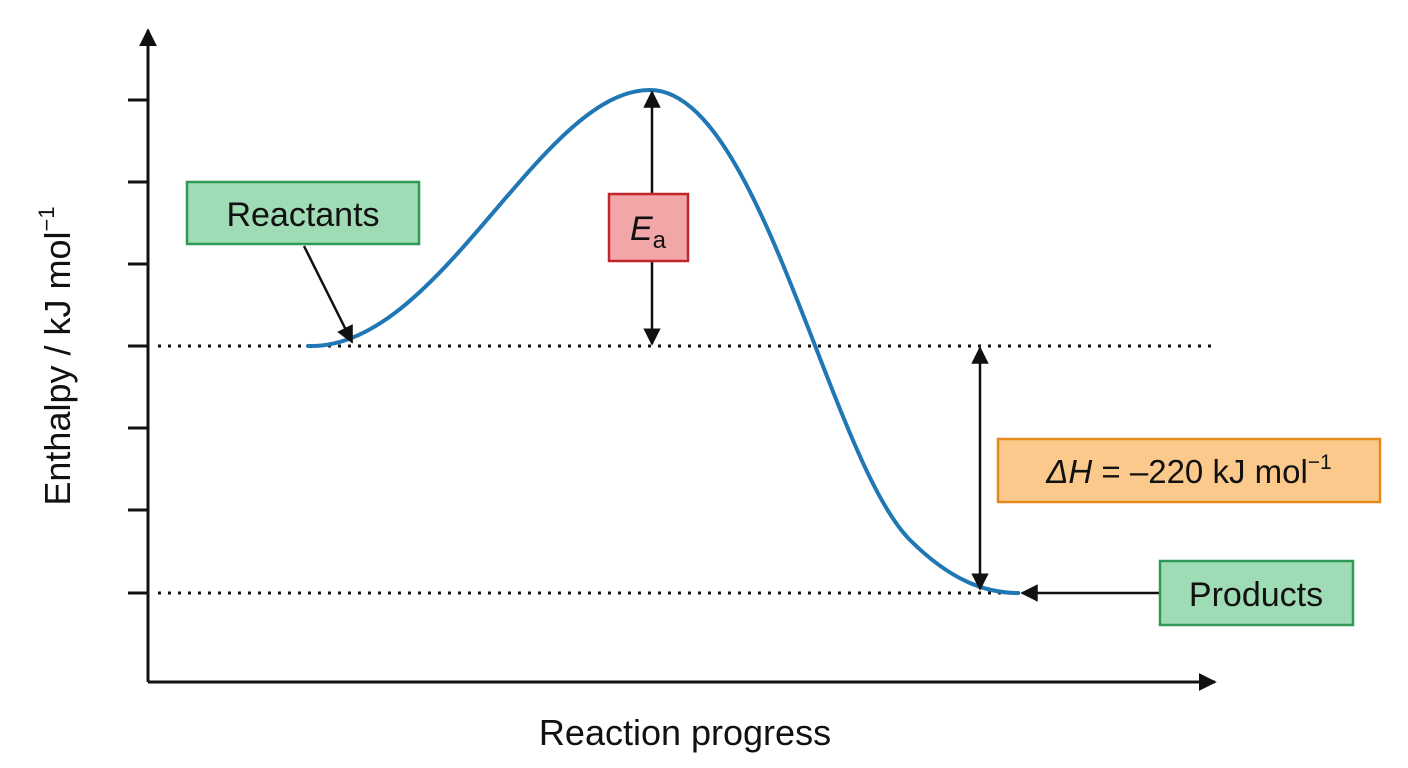  I want to click on reactants-pointer-arrow, so click(328, 294).